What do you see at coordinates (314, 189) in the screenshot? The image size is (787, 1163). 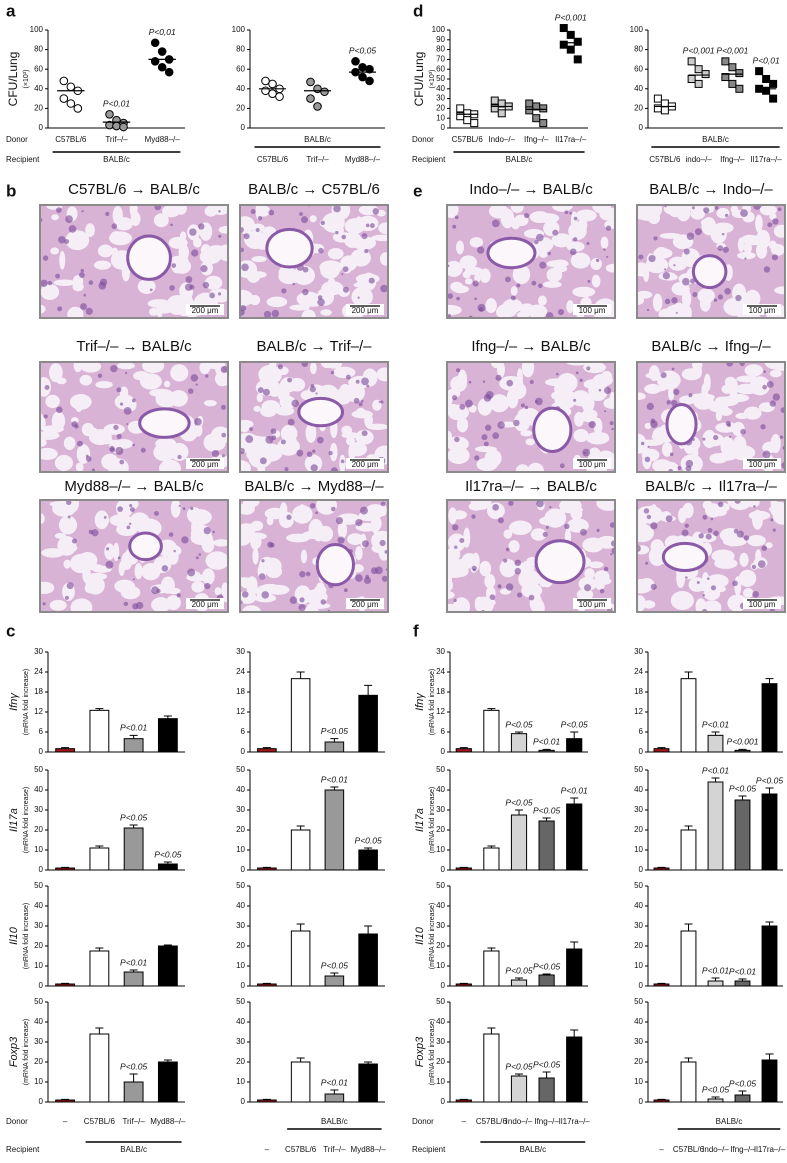 I see `histology-caption: BALB/c → C57BL/6` at bounding box center [314, 189].